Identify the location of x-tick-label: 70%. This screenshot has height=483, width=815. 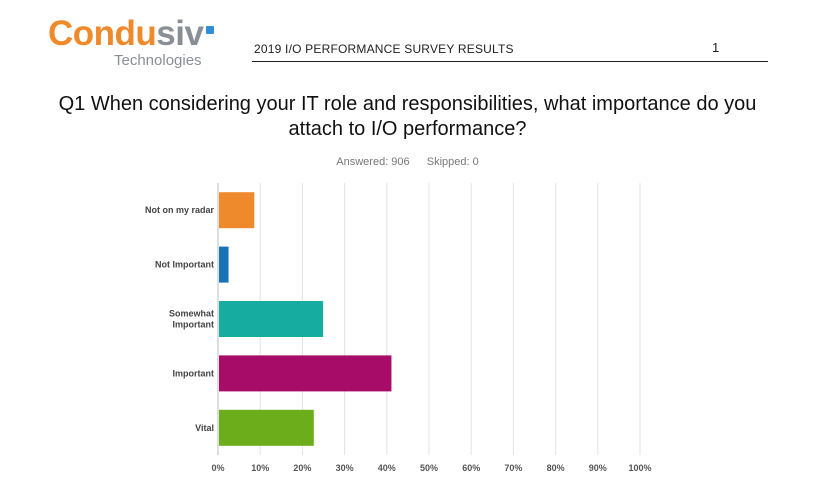
(513, 468).